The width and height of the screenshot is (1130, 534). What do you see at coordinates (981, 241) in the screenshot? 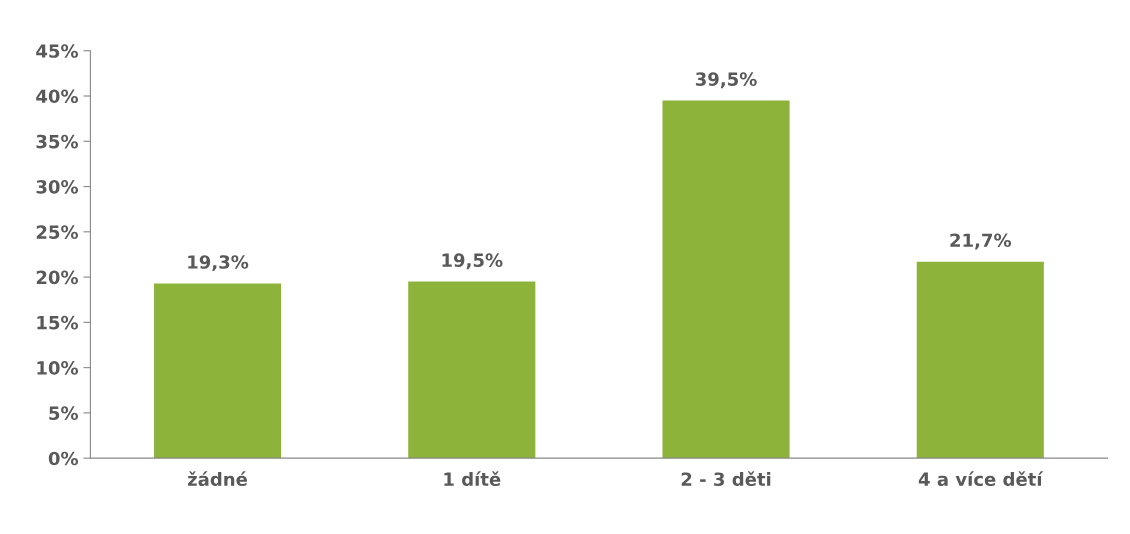
I see `data-label: 21,7%` at bounding box center [981, 241].